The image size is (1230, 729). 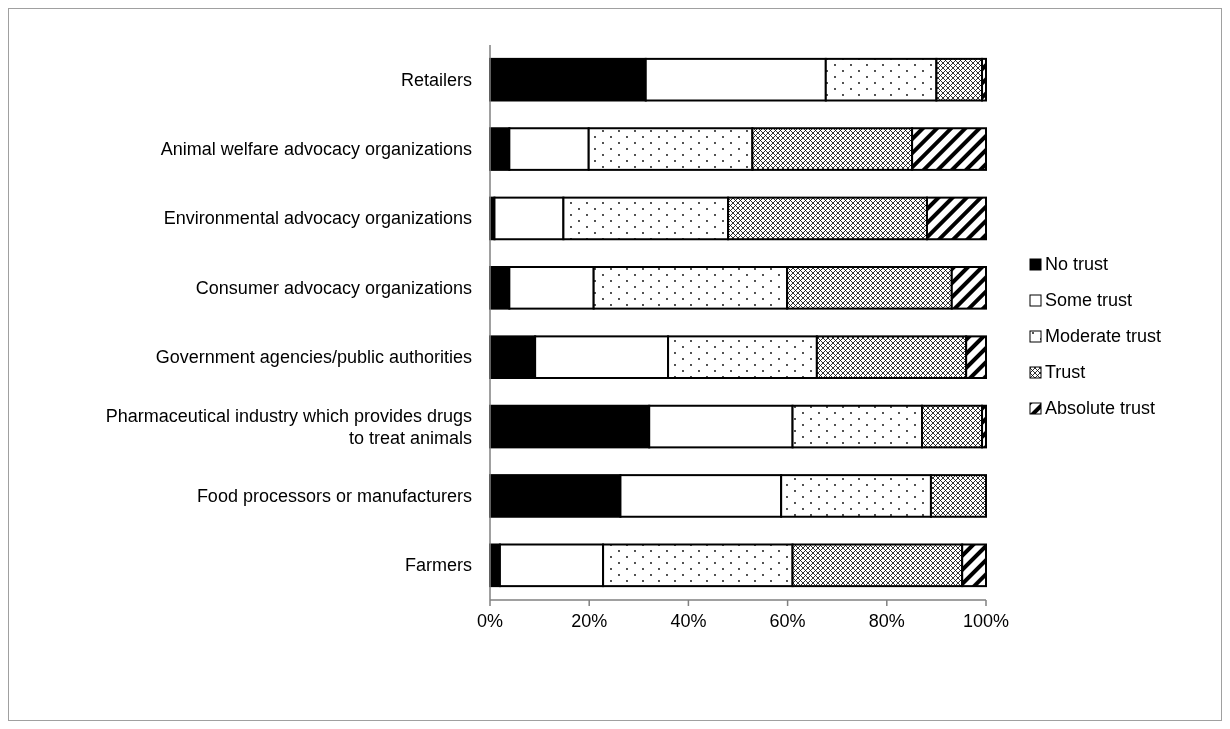 I want to click on y-tick-label: Animal welfare advocacy organizations, so click(x=316, y=149).